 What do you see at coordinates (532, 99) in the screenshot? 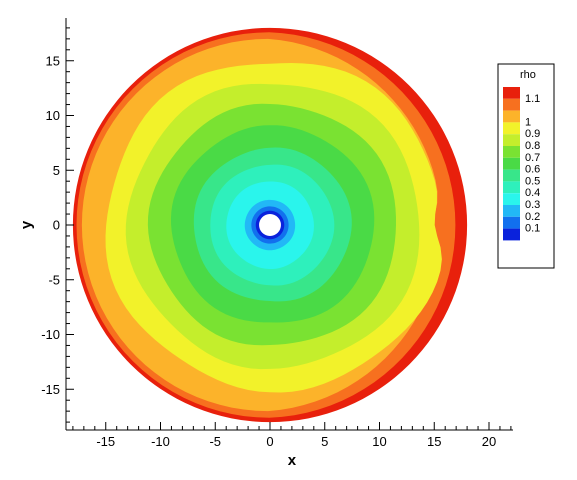
I see `legend-label: 1.1` at bounding box center [532, 99].